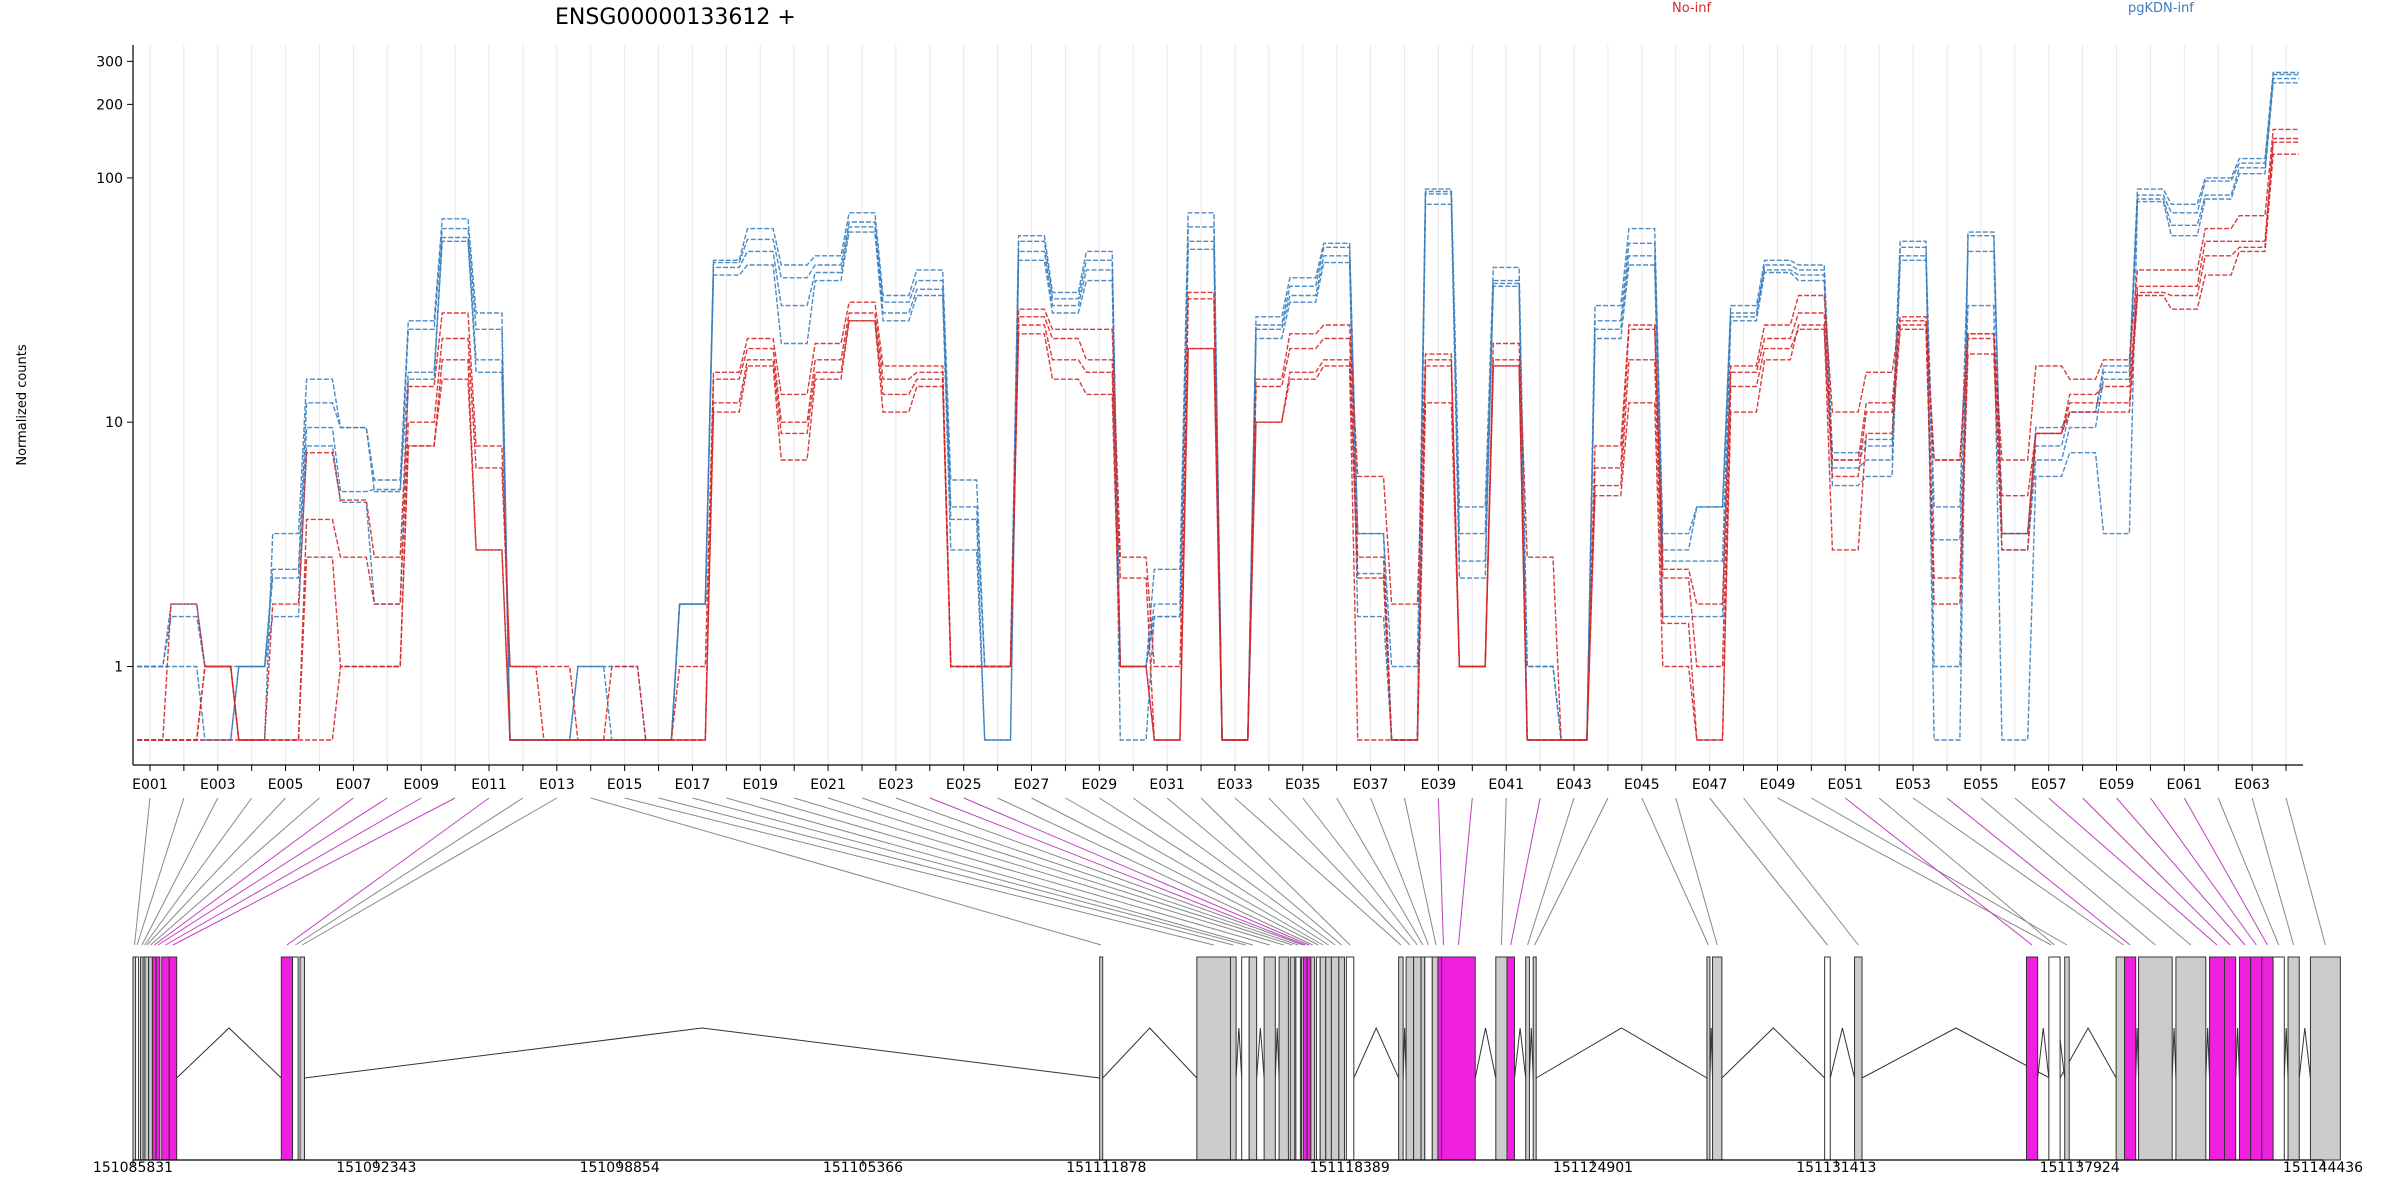 Image resolution: width=2400 pixels, height=1200 pixels. I want to click on y-tick-label: 200, so click(109, 105).